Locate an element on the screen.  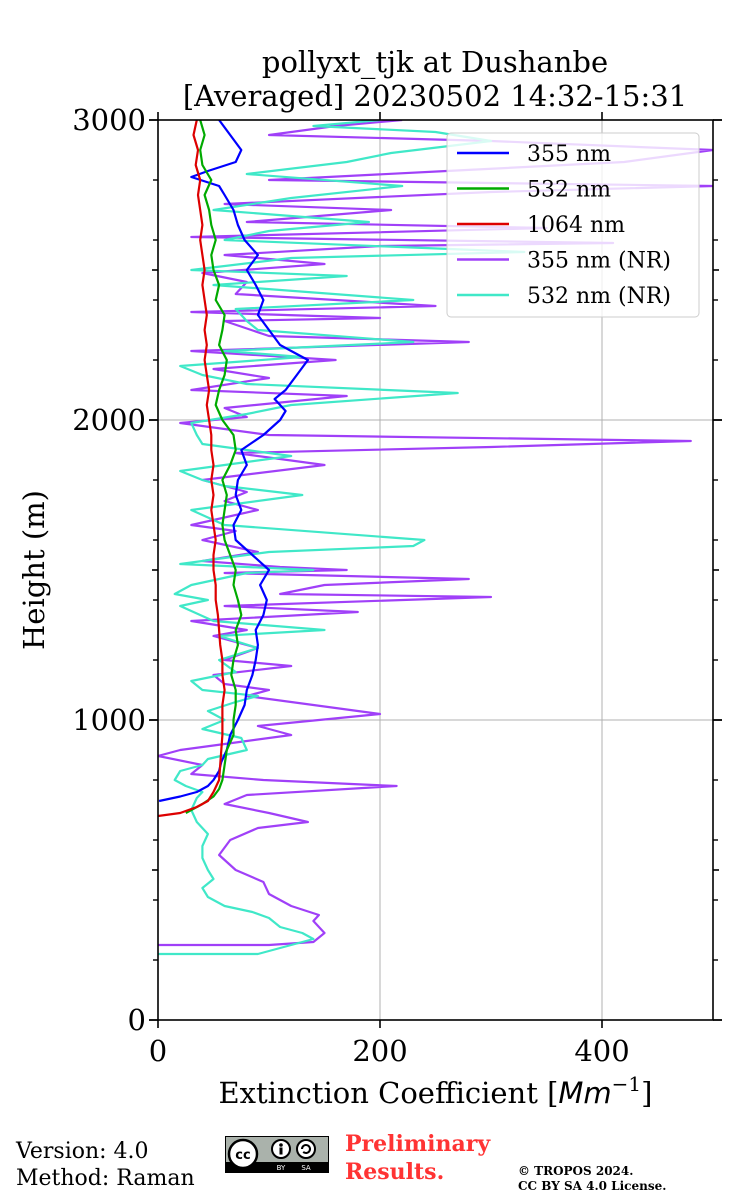
chart-title-line-1: pollyxt_tjk at Dushanbe is located at coordinates (435, 62).